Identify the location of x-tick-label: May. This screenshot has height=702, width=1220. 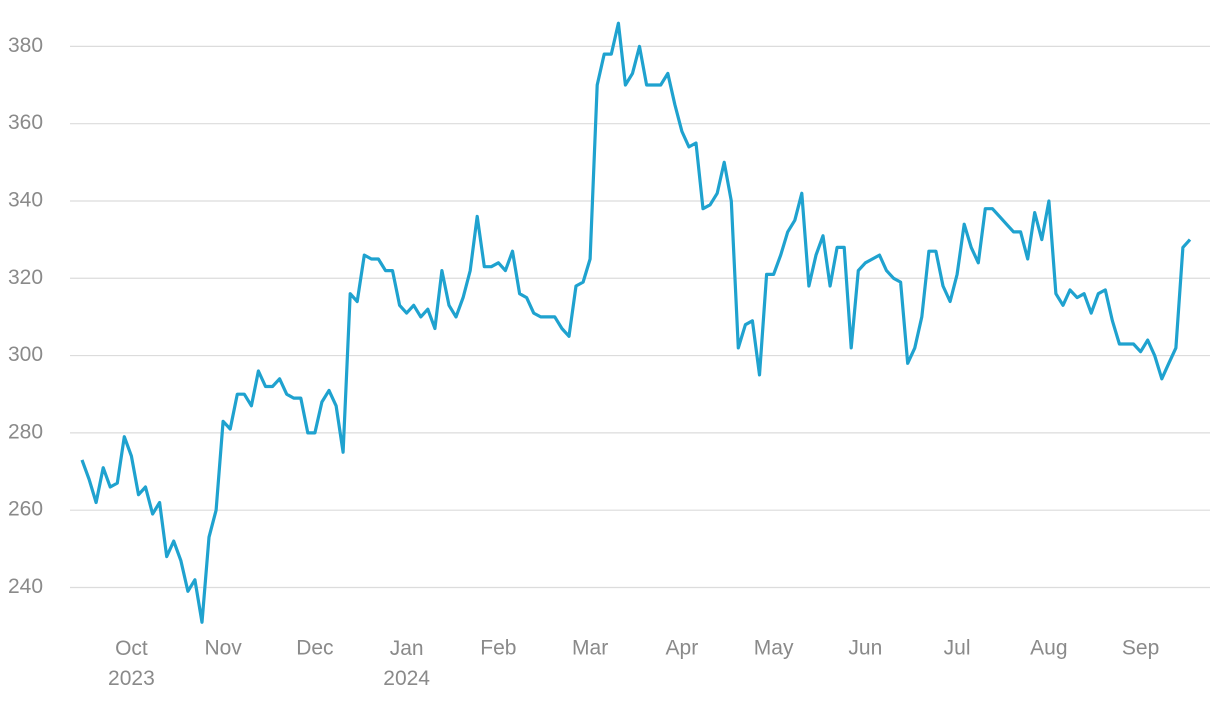
(774, 648).